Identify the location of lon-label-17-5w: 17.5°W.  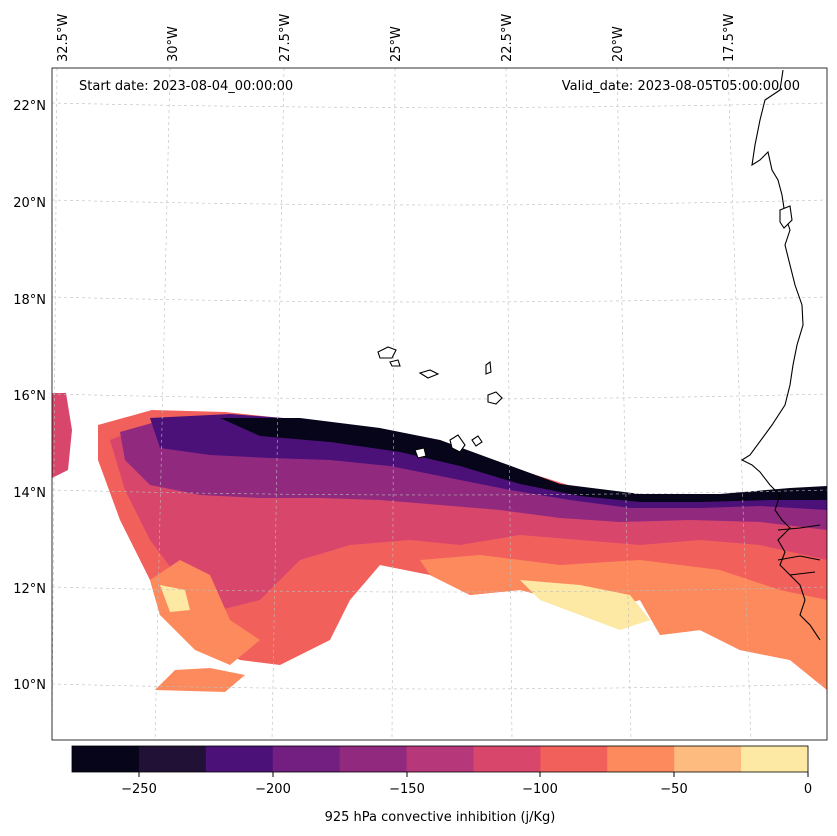
(729, 38).